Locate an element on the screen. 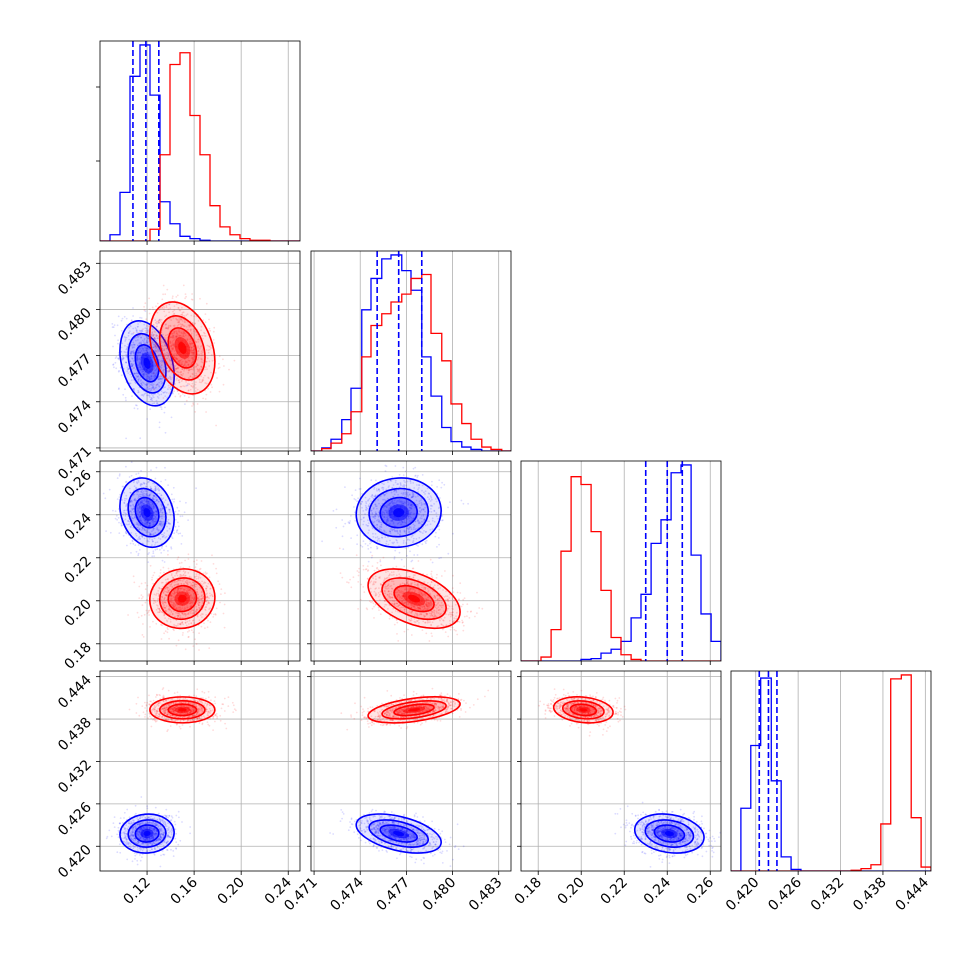  y-tick-label: 0.432 is located at coordinates (75, 777).